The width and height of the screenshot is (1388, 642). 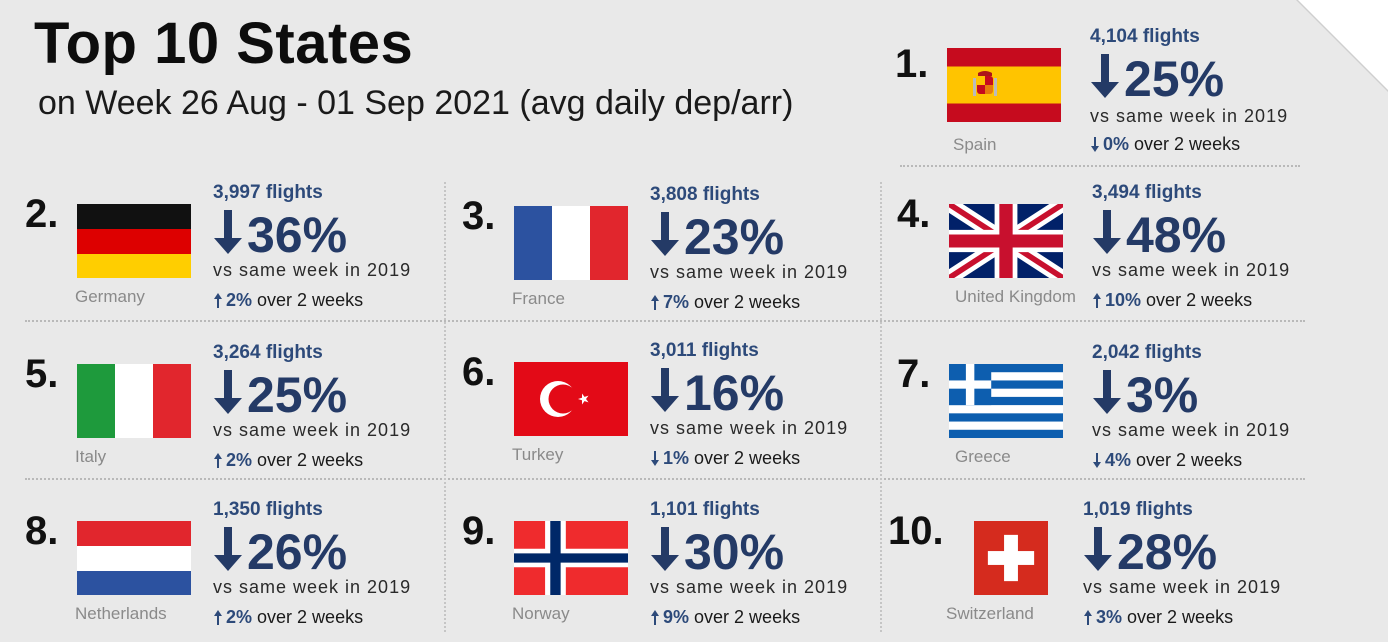 What do you see at coordinates (975, 144) in the screenshot?
I see `country-name: Spain` at bounding box center [975, 144].